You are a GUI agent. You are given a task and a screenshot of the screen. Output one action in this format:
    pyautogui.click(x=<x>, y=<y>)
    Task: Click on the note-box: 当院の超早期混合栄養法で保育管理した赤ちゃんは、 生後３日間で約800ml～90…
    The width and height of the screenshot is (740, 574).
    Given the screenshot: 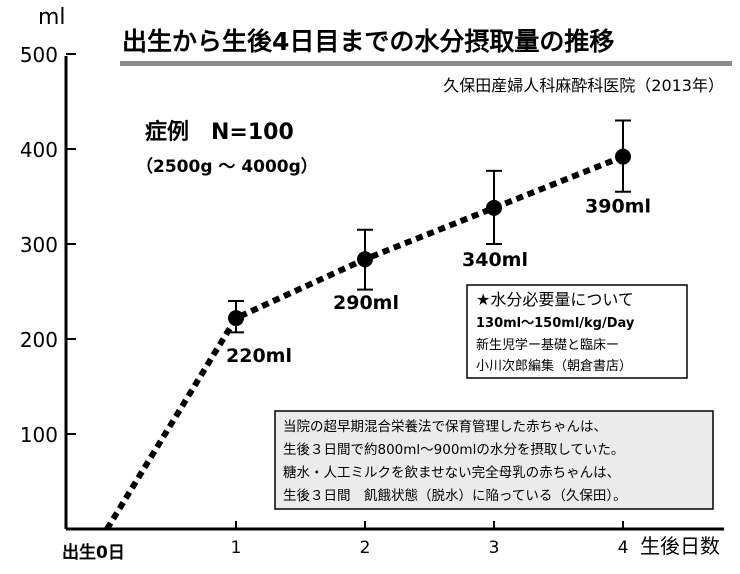 What is the action you would take?
    pyautogui.click(x=494, y=460)
    